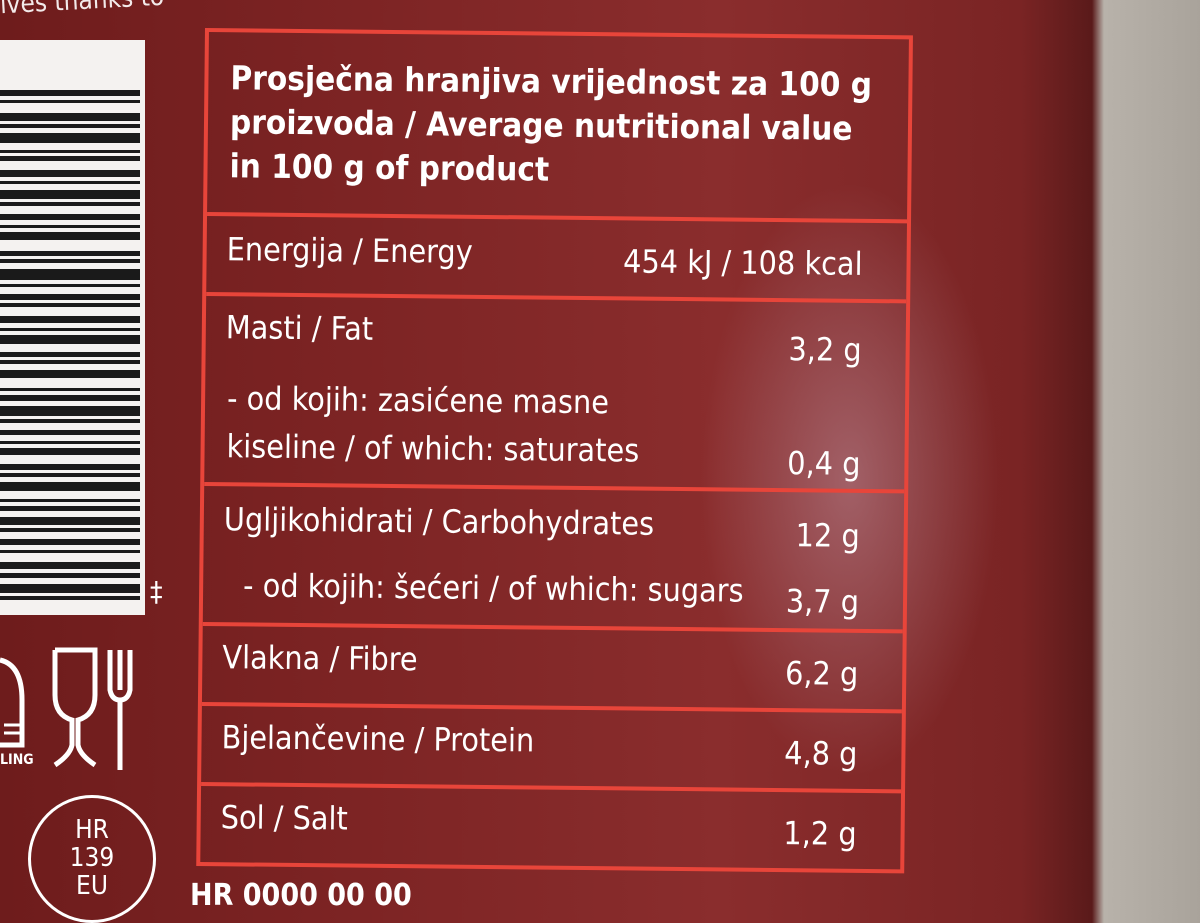 The image size is (1200, 923). What do you see at coordinates (92, 830) in the screenshot?
I see `health-mark-country: HR` at bounding box center [92, 830].